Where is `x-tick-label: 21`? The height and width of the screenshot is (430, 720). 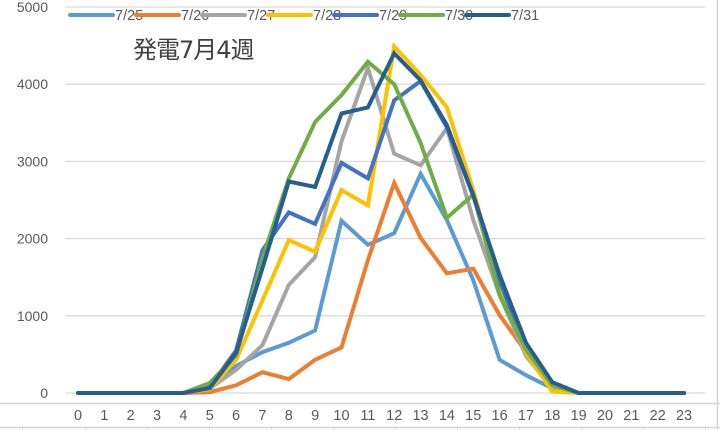 x-tick-label: 21 is located at coordinates (631, 416).